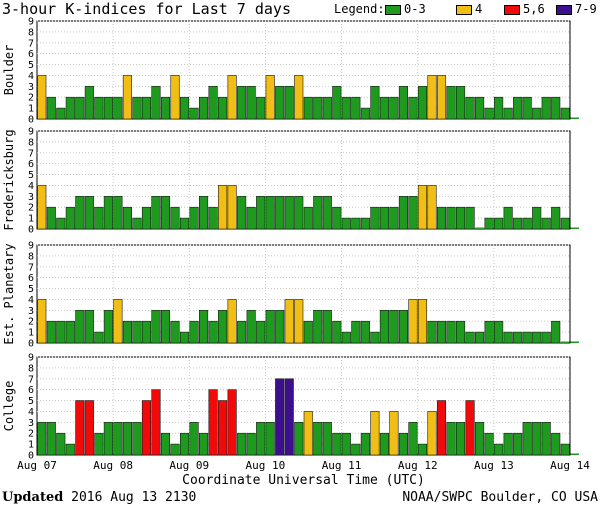  What do you see at coordinates (266, 465) in the screenshot?
I see `x-tick-label: Aug 10` at bounding box center [266, 465].